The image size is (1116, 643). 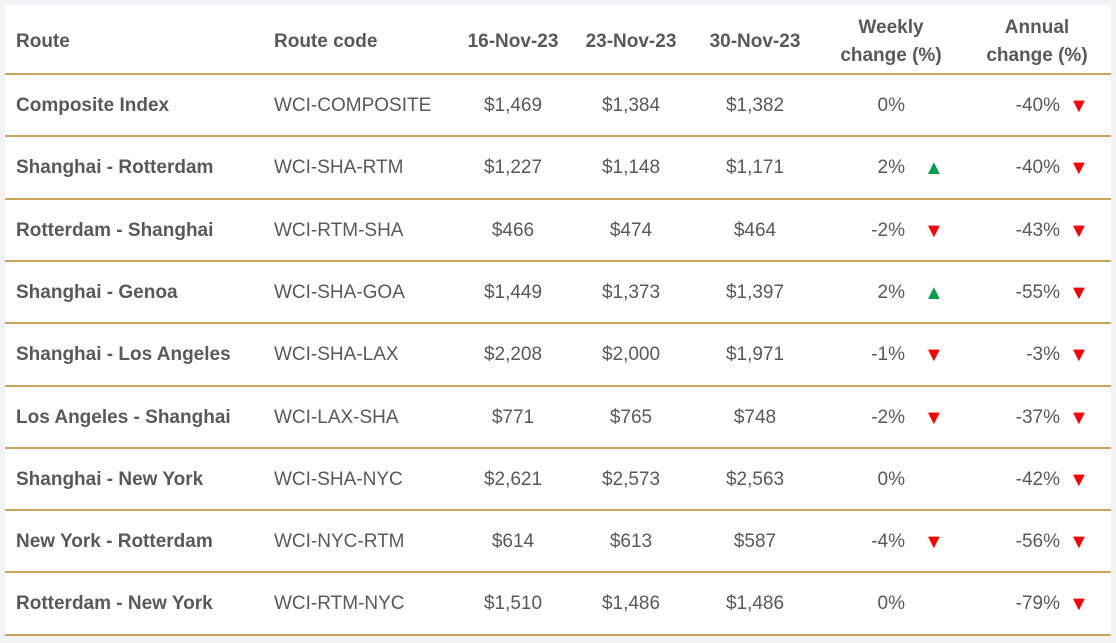 I want to click on rate: $1,397, so click(x=755, y=292).